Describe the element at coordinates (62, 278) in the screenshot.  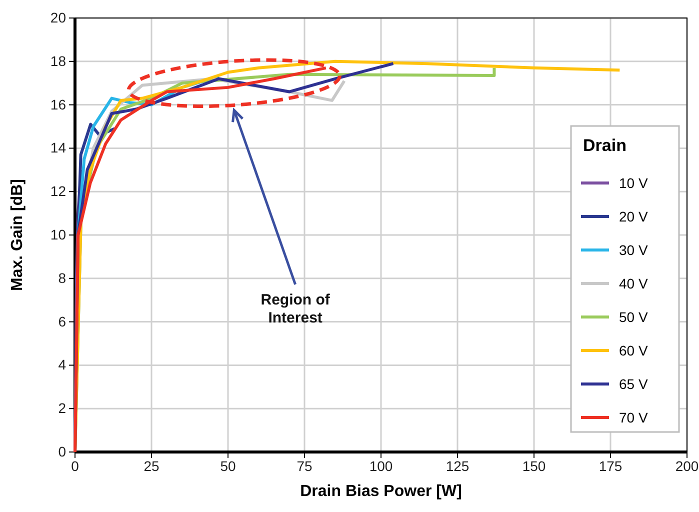
I see `y-tick-label: 8` at that location.